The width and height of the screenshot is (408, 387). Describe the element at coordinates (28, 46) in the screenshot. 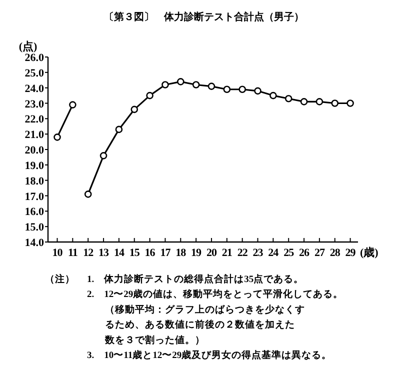

I see `y-axis-title: (点)` at that location.